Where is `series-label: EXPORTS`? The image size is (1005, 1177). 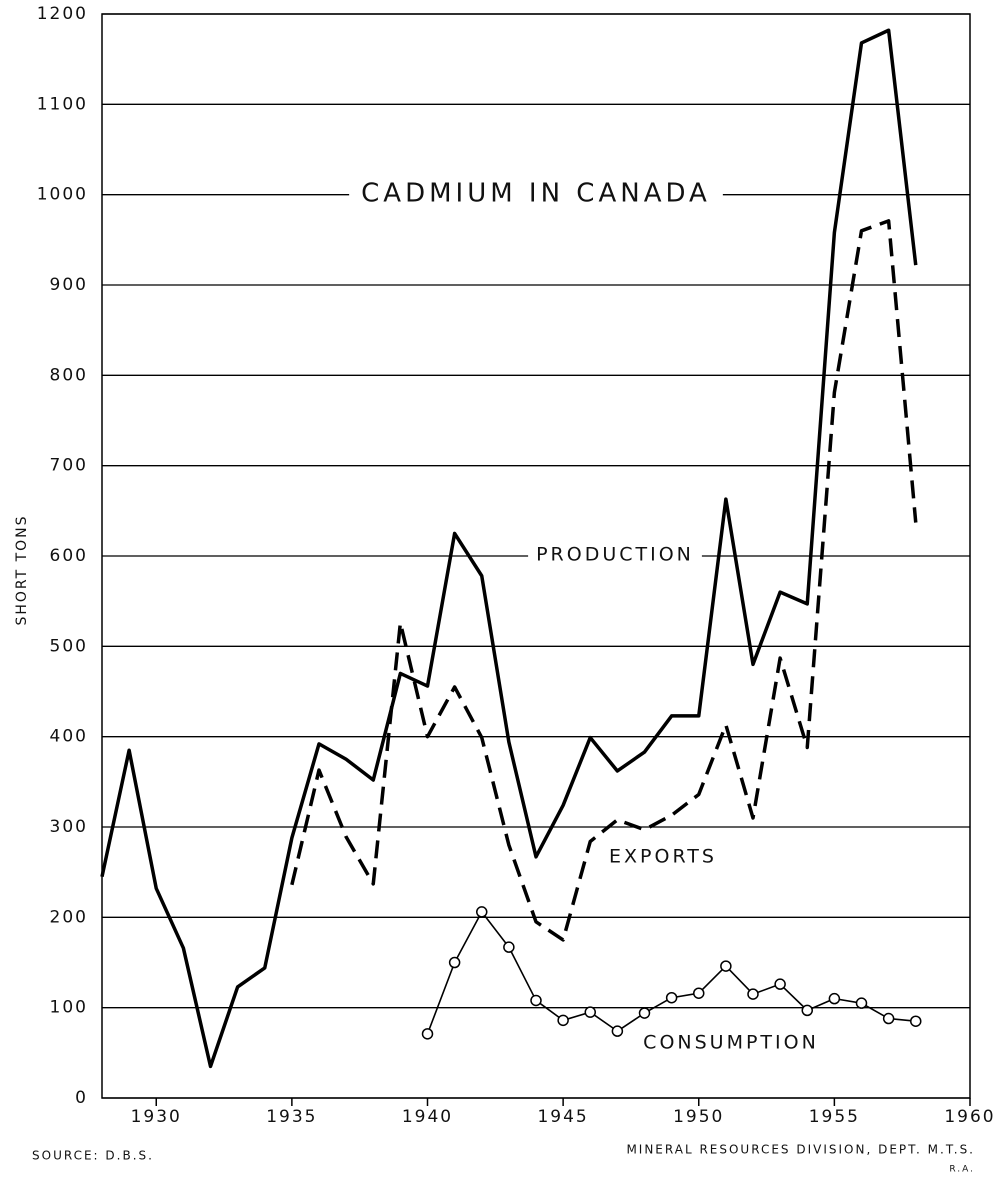
series-label: EXPORTS is located at coordinates (663, 857).